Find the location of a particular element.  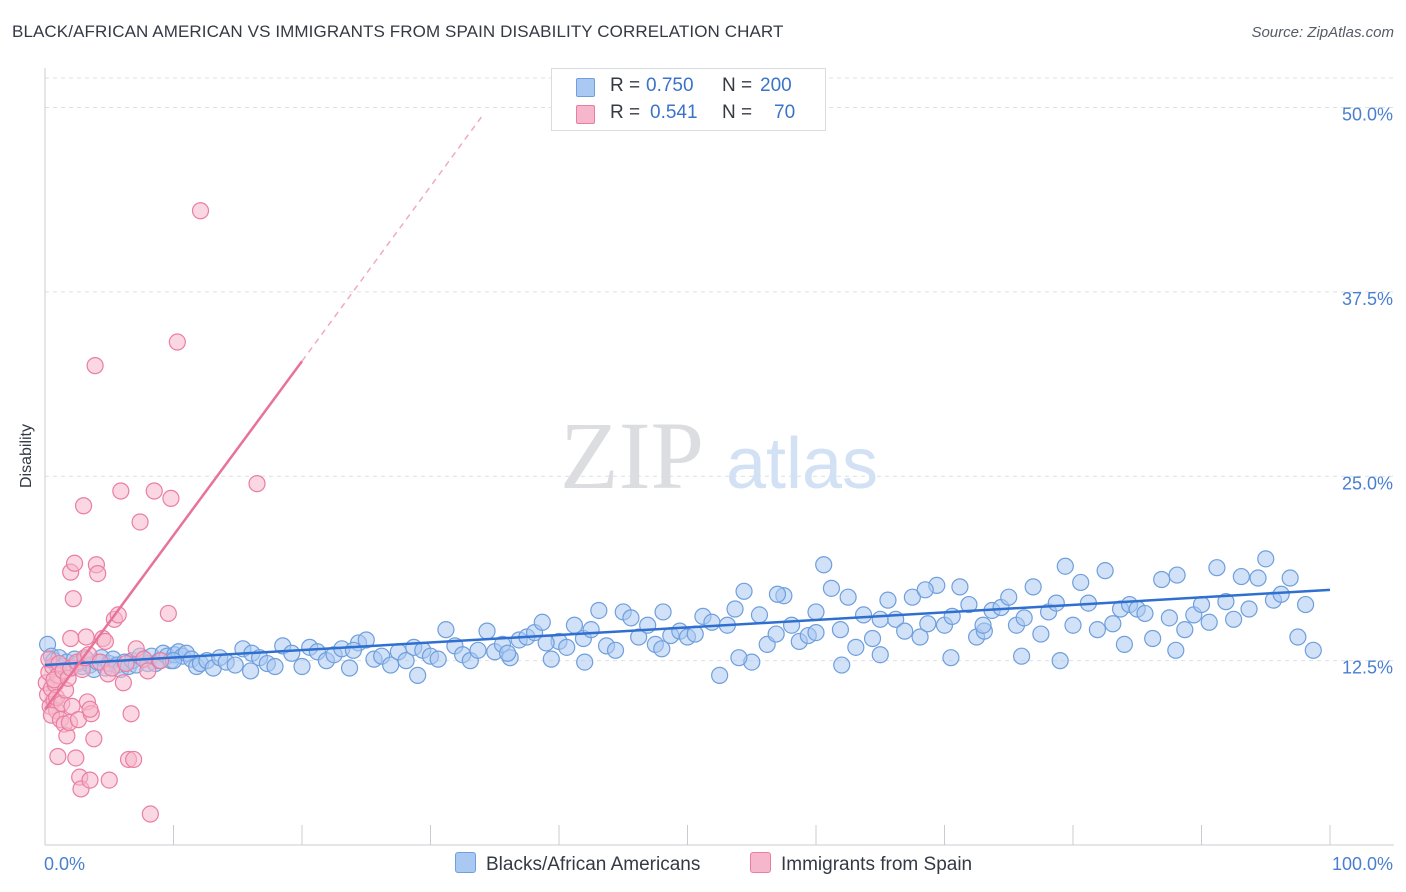

legend-swatch-blue is located at coordinates (585, 87).